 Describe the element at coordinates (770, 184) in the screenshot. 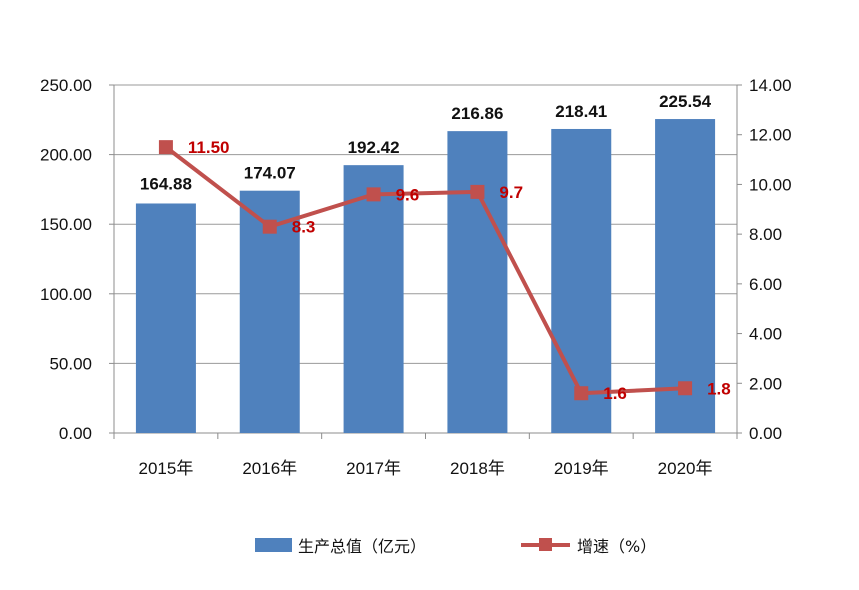

I see `y-right-tick-label: 10.00` at that location.